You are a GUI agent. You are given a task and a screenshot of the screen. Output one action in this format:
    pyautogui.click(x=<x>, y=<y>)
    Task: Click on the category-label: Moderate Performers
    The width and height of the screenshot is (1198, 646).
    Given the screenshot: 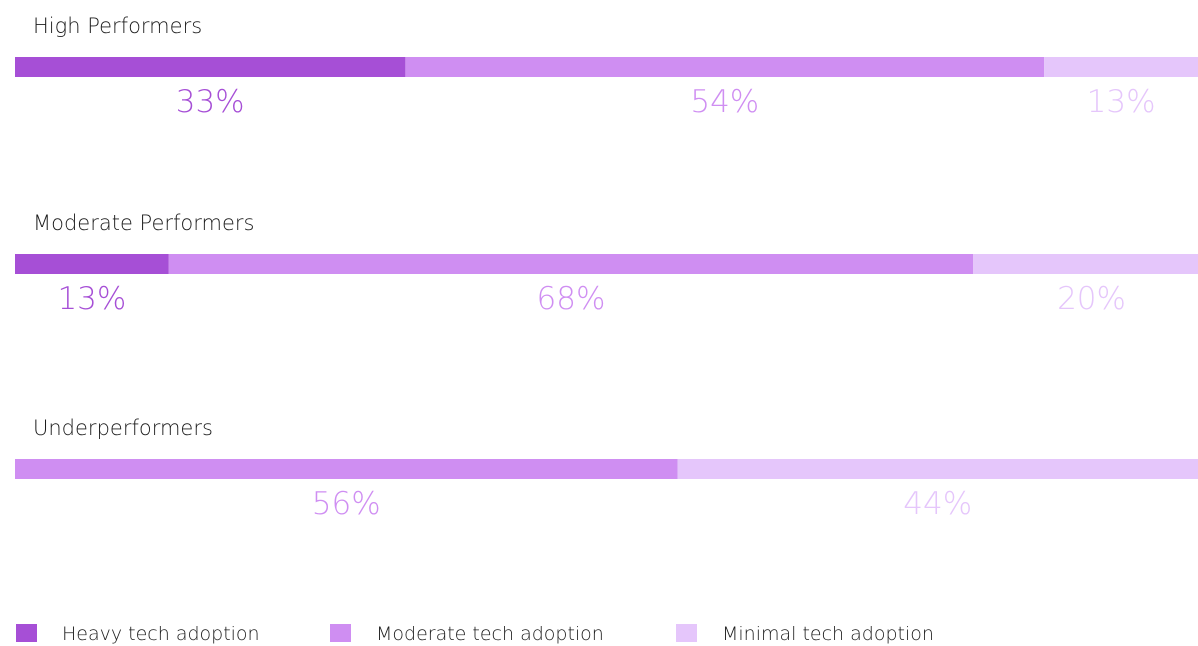 What is the action you would take?
    pyautogui.click(x=143, y=223)
    